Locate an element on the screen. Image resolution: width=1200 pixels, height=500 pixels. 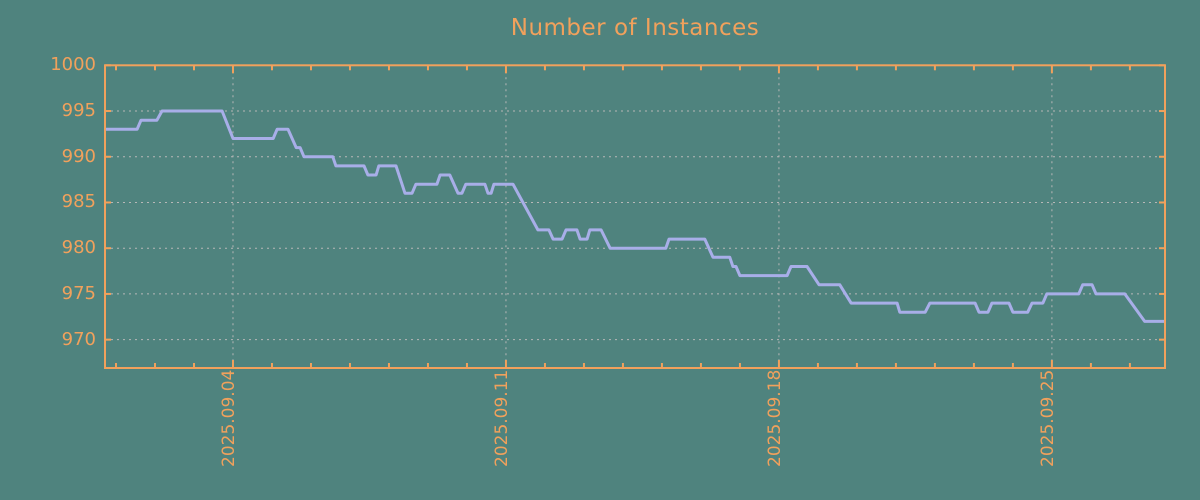
y-tick-label: 1000 is located at coordinates (73, 65).